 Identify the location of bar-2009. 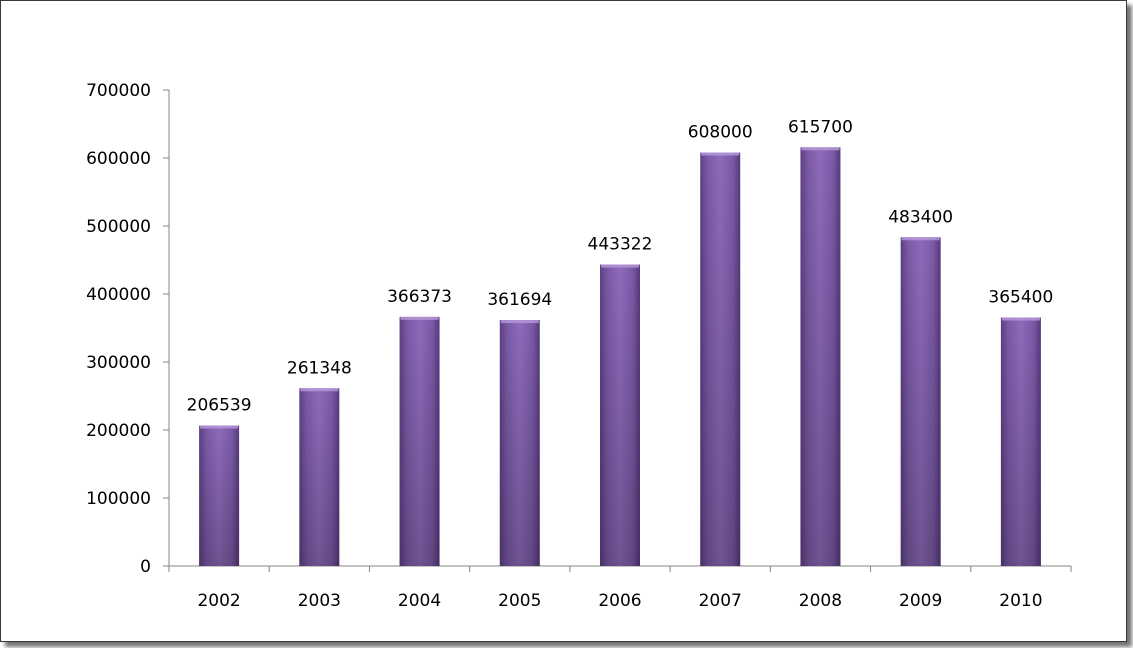
(920, 401).